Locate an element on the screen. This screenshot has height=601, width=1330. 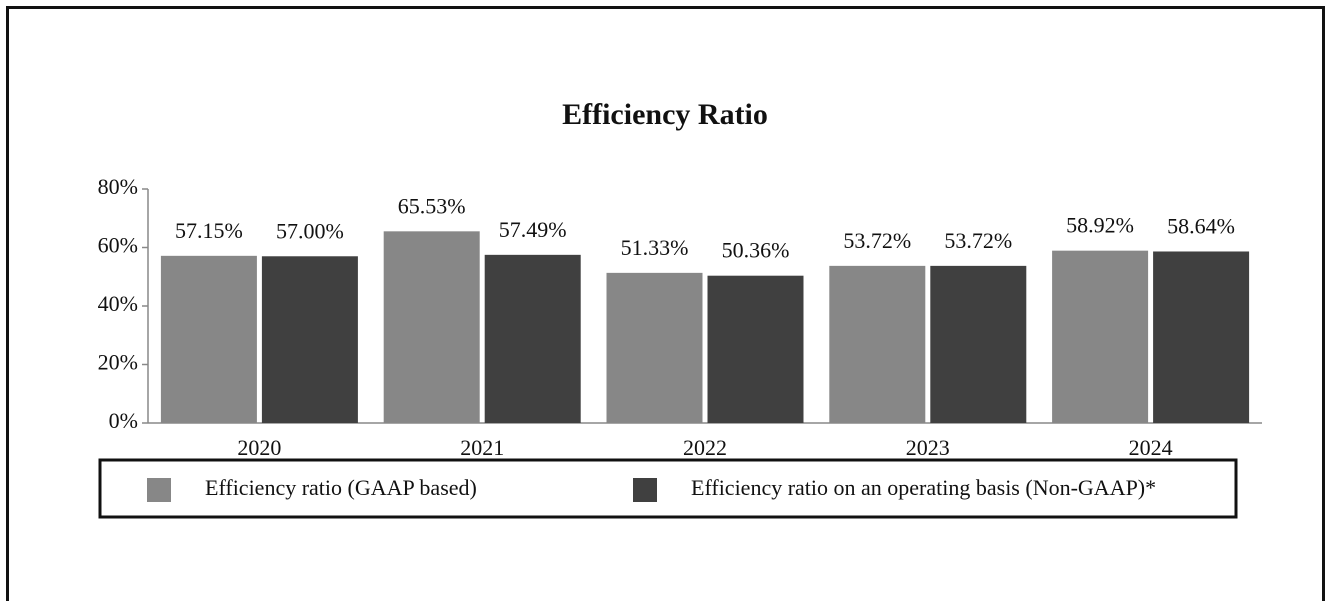
chart-title: Efficiency Ratio is located at coordinates (665, 114).